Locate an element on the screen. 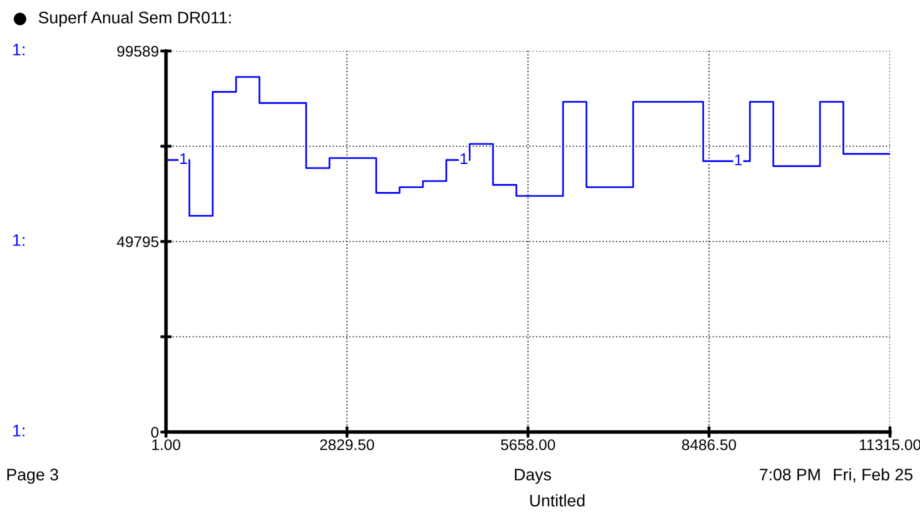 The image size is (920, 523). x-tick-label: 5658.00 is located at coordinates (528, 444).